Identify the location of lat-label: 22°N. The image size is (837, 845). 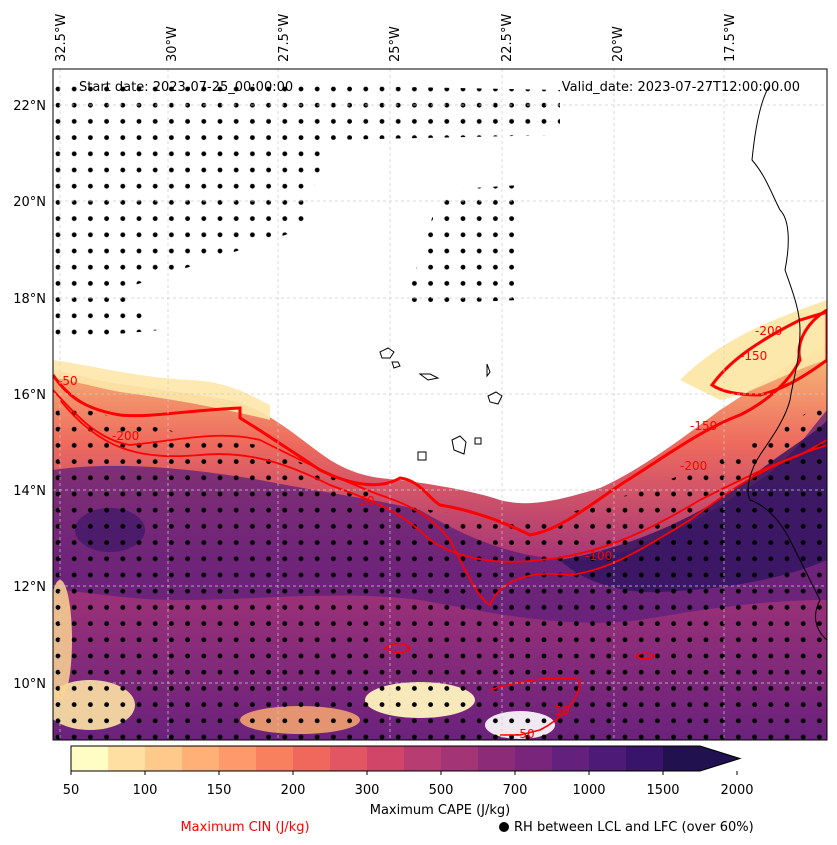
(29, 106).